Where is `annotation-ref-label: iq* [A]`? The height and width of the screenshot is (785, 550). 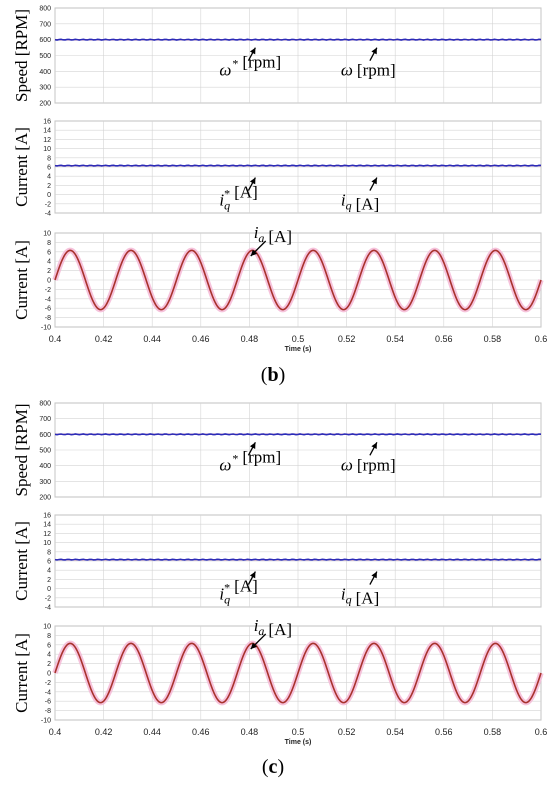
annotation-ref-label: iq* [A] is located at coordinates (238, 198).